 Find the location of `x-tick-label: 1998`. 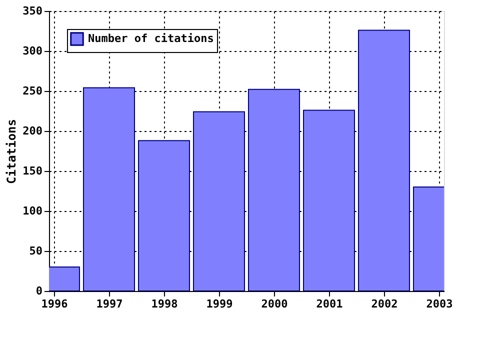

x-tick-label: 1998 is located at coordinates (164, 304).